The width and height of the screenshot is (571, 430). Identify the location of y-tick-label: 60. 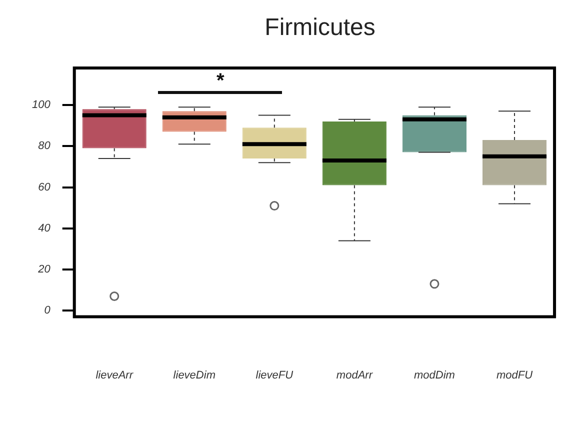
(45, 187).